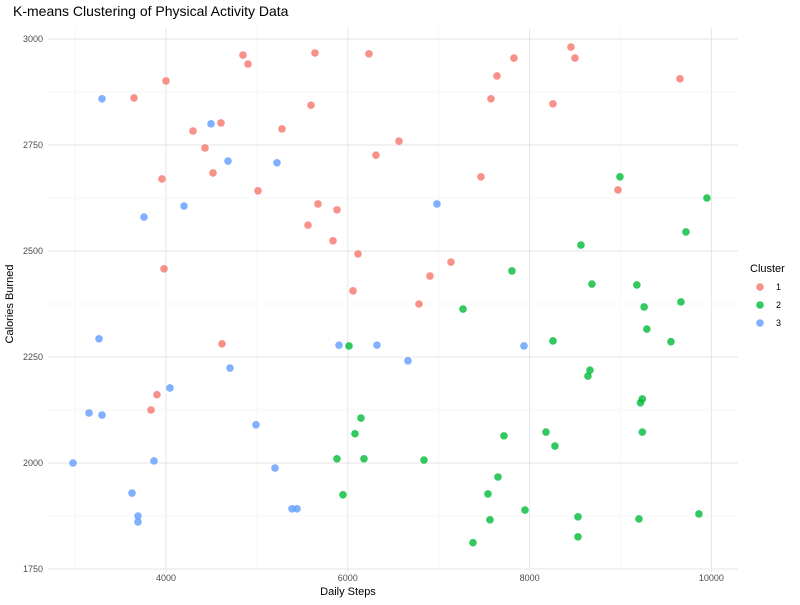  I want to click on y-tick-label: 1750, so click(33, 569).